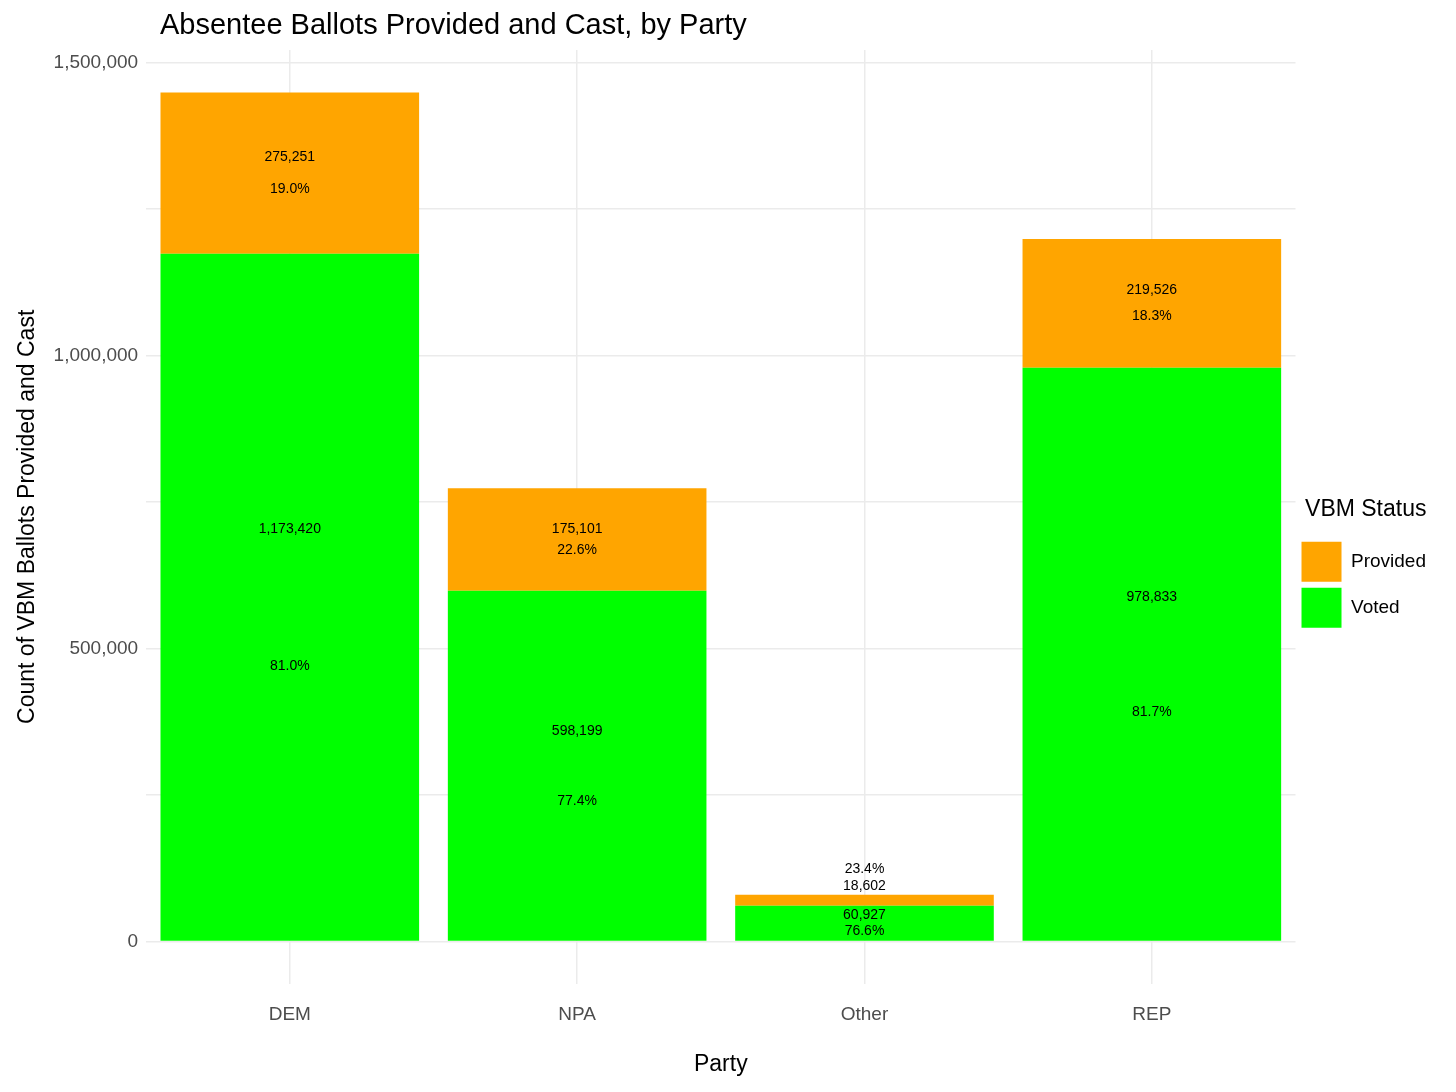 The image size is (1456, 1092). What do you see at coordinates (1151, 315) in the screenshot?
I see `annotation: 18.3%` at bounding box center [1151, 315].